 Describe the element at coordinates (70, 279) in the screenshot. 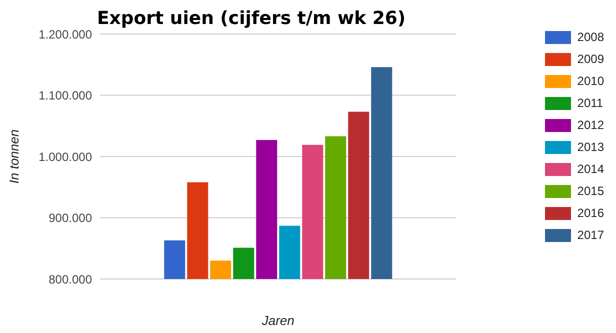

I see `y-tick-label: 800.000` at that location.